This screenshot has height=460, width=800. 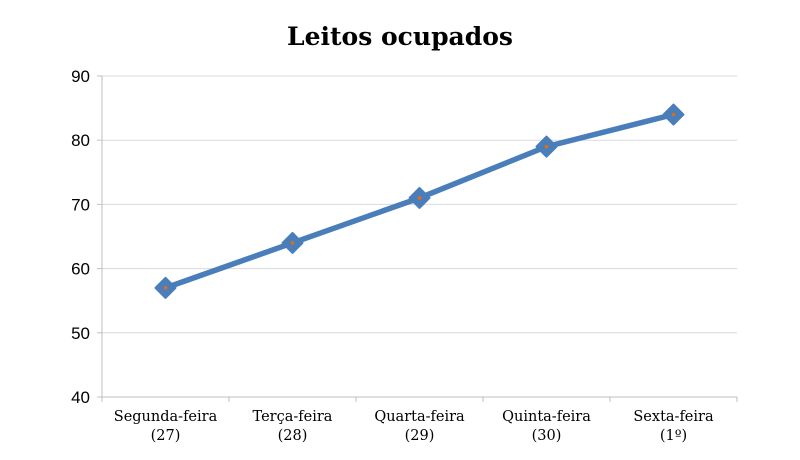 What do you see at coordinates (80, 76) in the screenshot?
I see `y-tick-label-90: 90` at bounding box center [80, 76].